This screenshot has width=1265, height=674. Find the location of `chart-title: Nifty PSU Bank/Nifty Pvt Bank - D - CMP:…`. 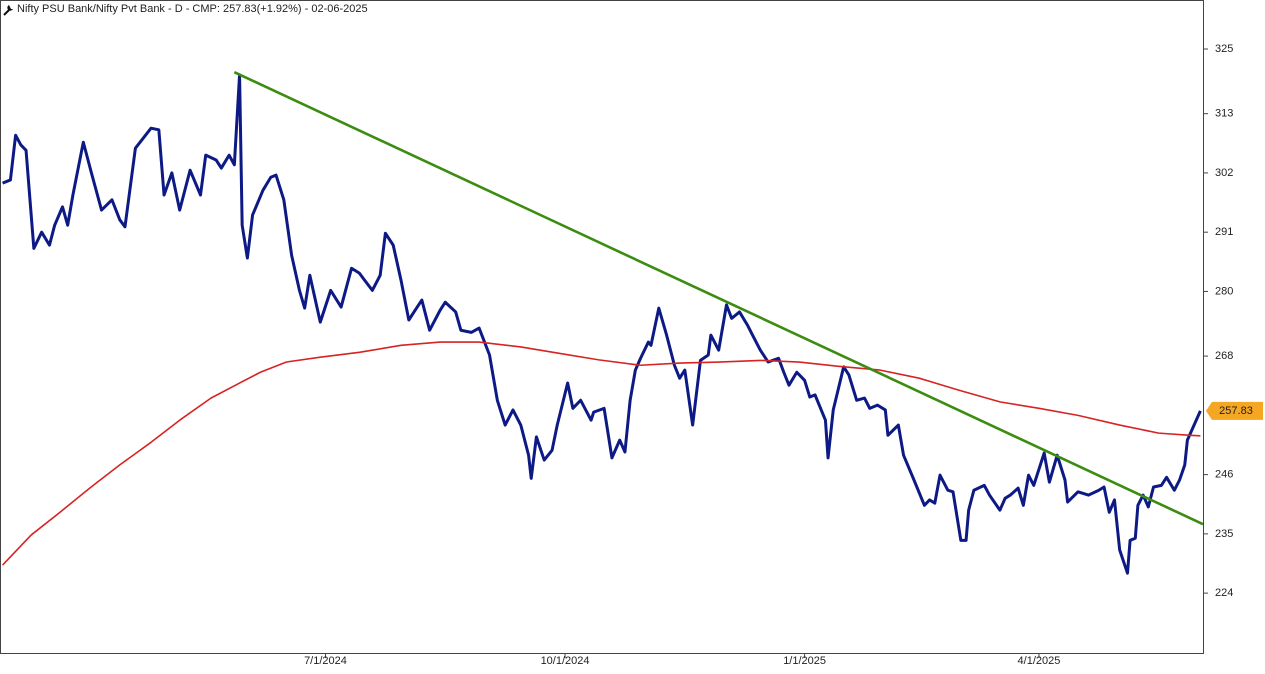

chart-title: Nifty PSU Bank/Nifty Pvt Bank - D - CMP:… is located at coordinates (192, 9).